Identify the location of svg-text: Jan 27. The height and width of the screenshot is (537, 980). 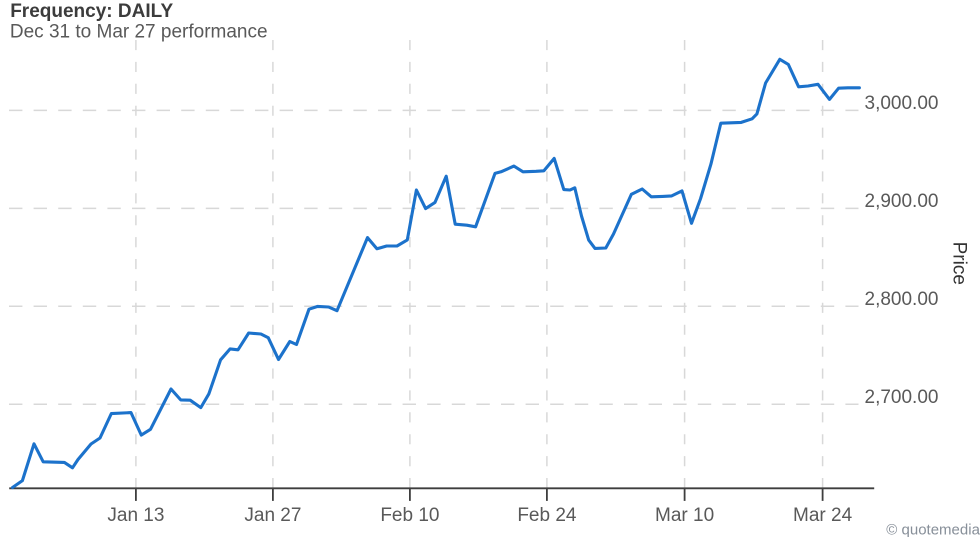
(272, 515).